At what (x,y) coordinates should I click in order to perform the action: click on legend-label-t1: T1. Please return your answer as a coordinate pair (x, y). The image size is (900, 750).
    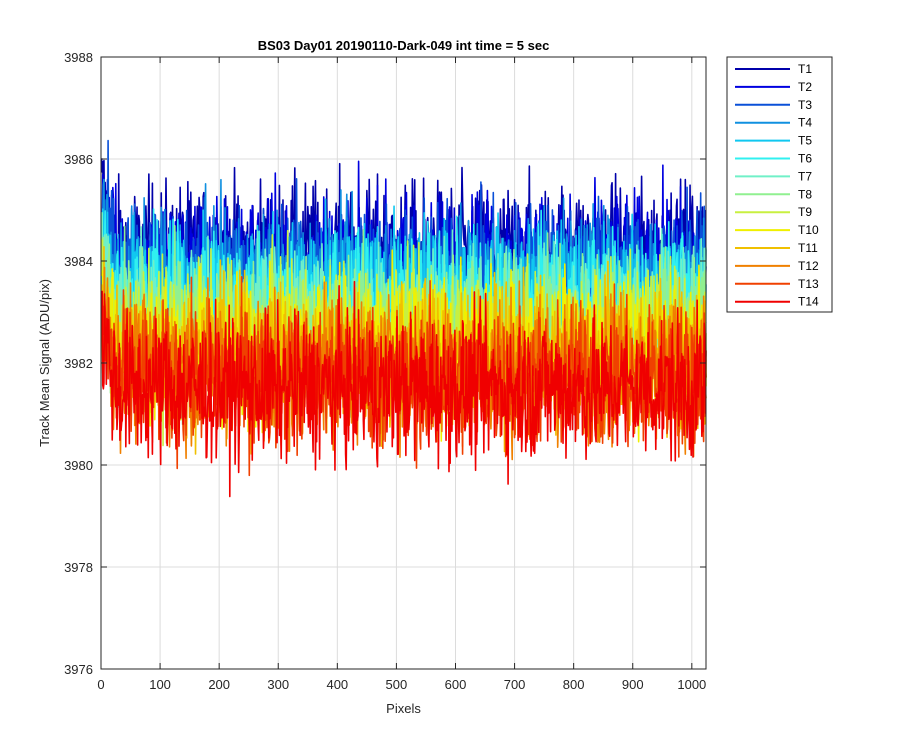
    Looking at the image, I should click on (805, 69).